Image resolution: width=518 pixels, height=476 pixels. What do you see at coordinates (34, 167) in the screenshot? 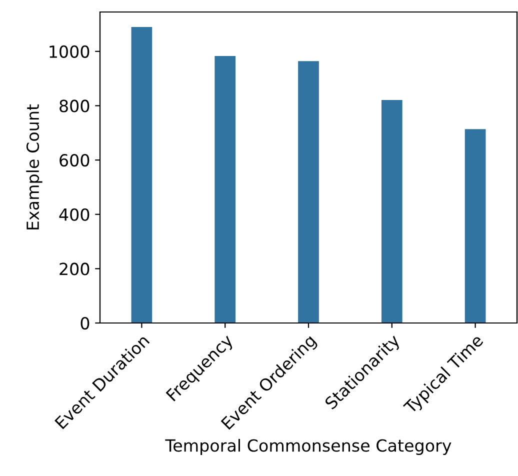
I see `y-axis-title: Example Count` at bounding box center [34, 167].